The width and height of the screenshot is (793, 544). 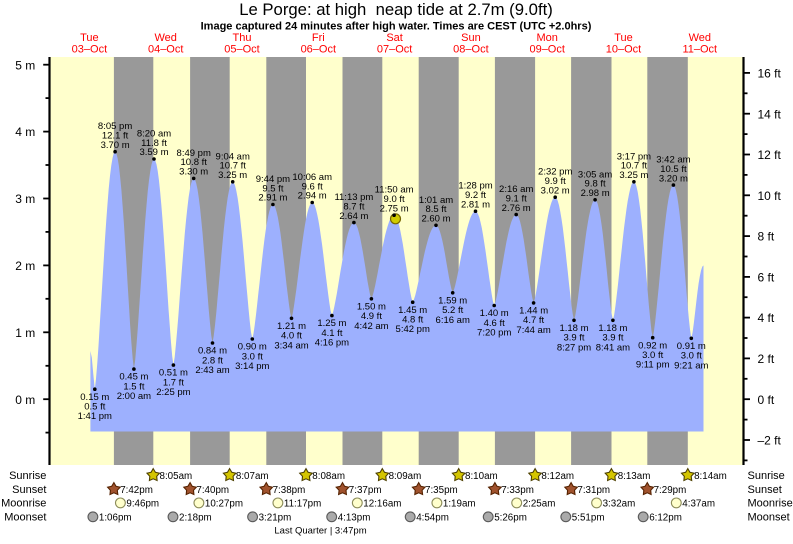 I want to click on svg-text: 12.1 ft, so click(x=115, y=136).